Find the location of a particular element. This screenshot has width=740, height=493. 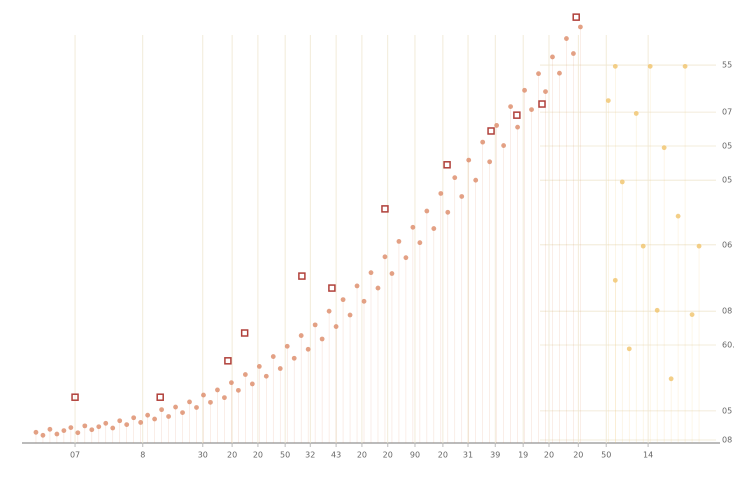

x-tick-label: 8 is located at coordinates (142, 455).